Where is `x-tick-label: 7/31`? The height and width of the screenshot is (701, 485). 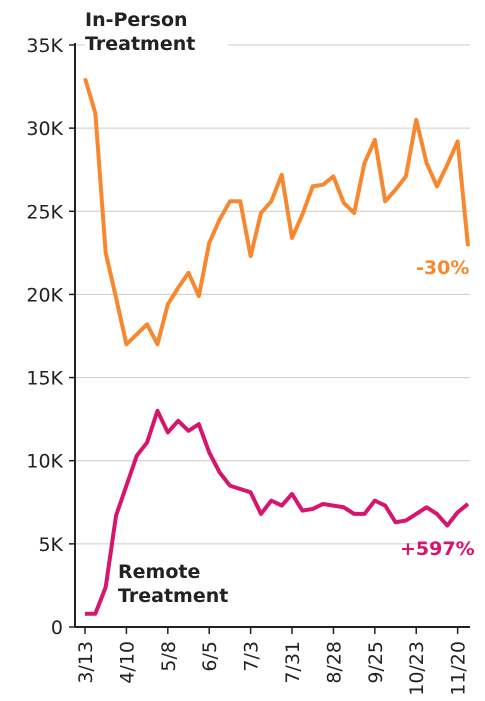
x-tick-label: 7/31 is located at coordinates (293, 662).